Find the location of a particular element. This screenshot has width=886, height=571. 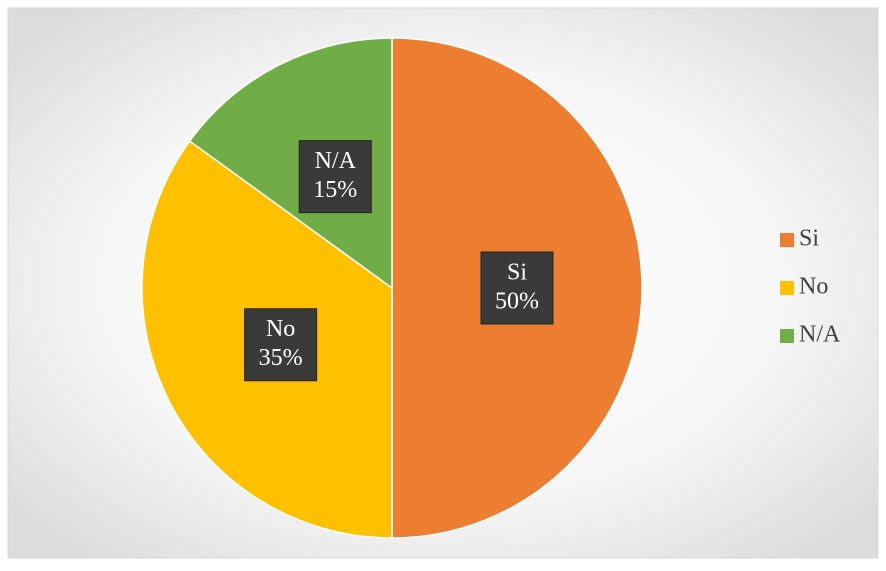

data-label-value: 15% is located at coordinates (335, 190).